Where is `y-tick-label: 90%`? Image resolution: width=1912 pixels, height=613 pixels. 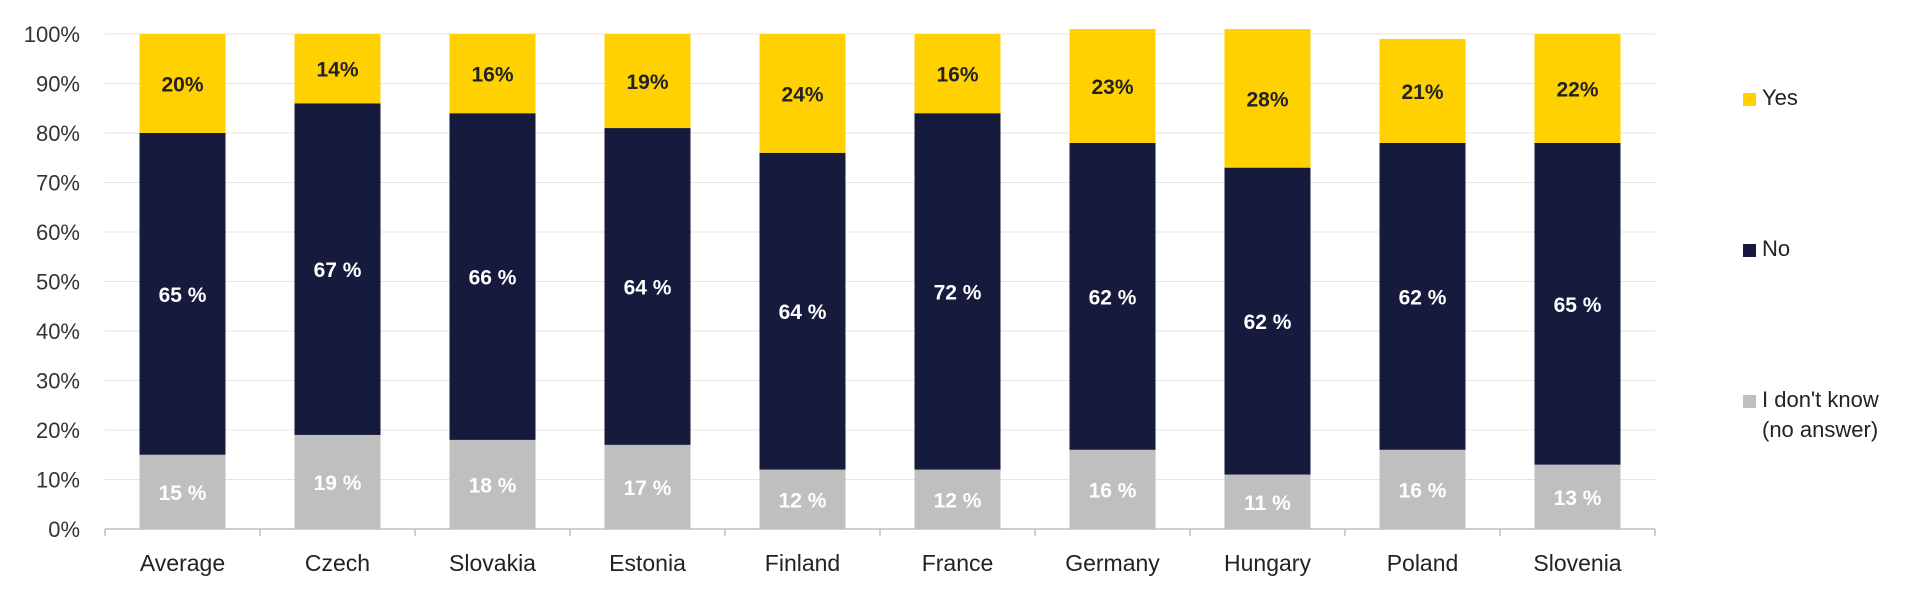
y-tick-label: 90% is located at coordinates (58, 84).